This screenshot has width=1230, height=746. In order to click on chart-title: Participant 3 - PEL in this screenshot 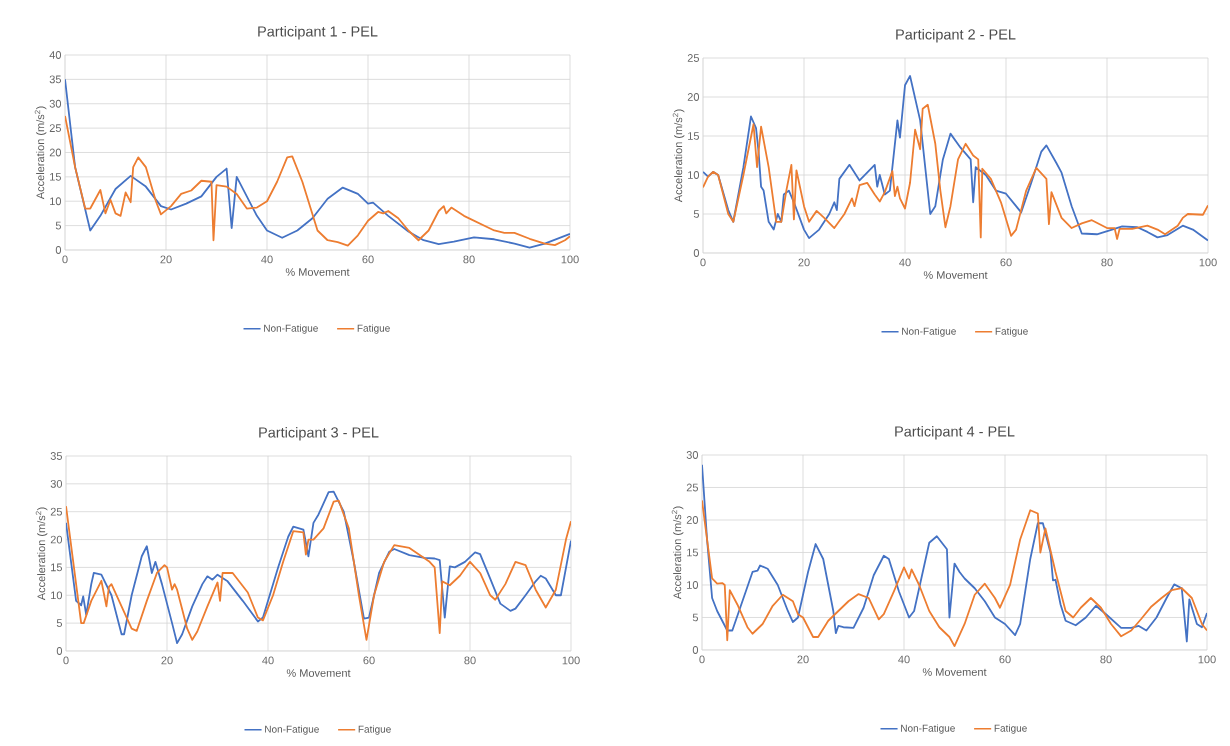, I will do `click(319, 433)`.